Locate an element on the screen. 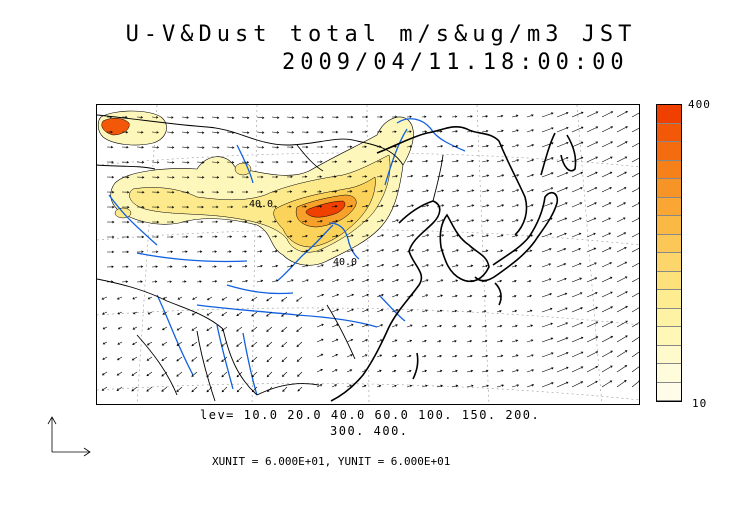 The height and width of the screenshot is (532, 752). colorbar-min-label: 10 is located at coordinates (700, 403).